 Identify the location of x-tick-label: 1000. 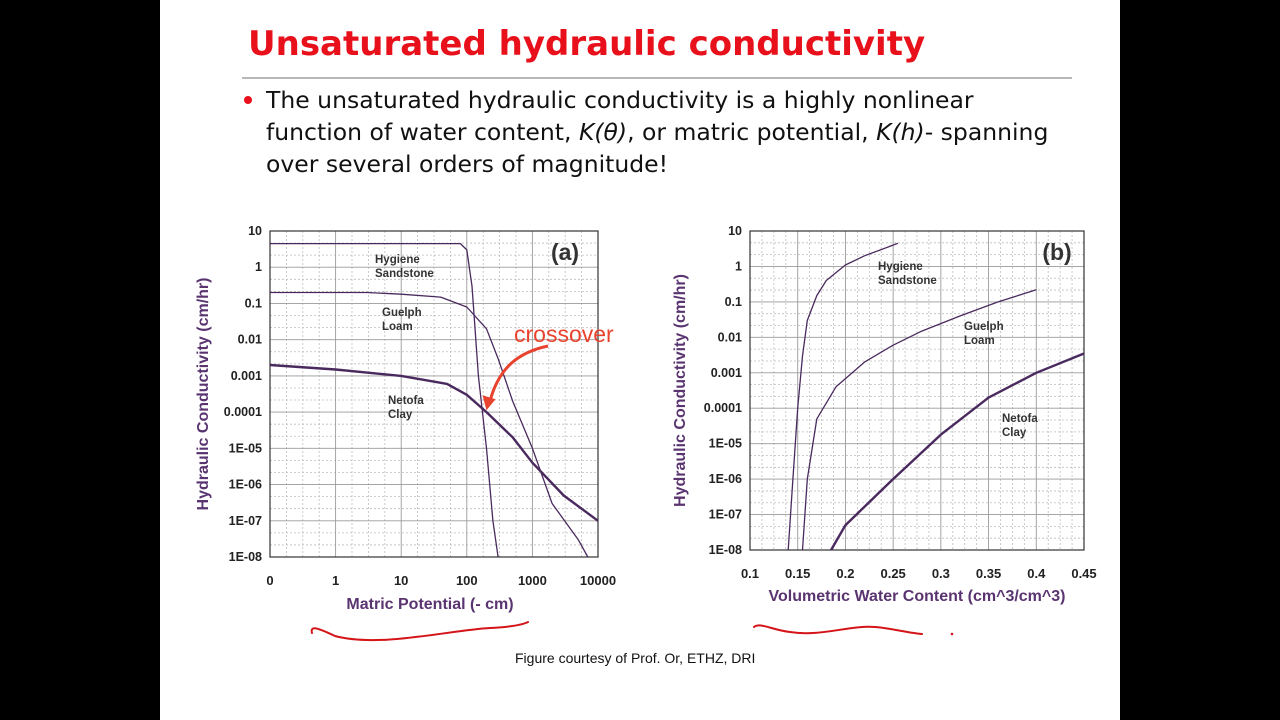
(532, 580).